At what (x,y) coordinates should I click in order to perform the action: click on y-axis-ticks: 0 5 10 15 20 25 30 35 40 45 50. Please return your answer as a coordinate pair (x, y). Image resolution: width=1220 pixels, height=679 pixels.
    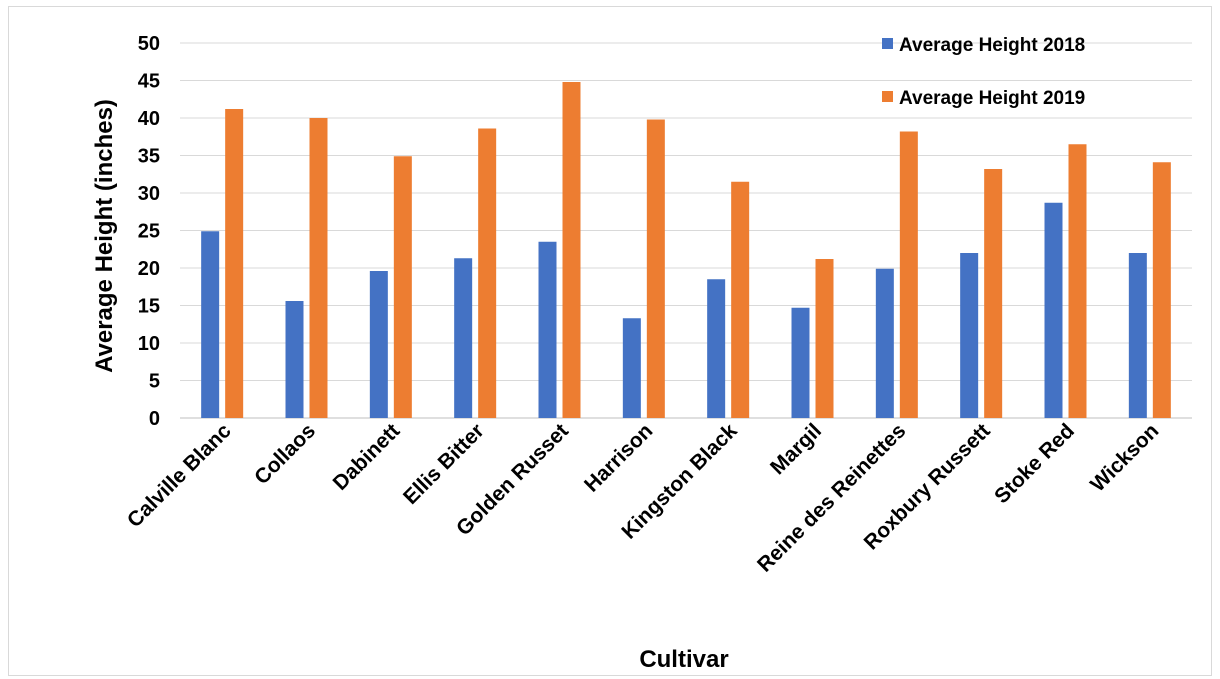
    Looking at the image, I should click on (149, 231).